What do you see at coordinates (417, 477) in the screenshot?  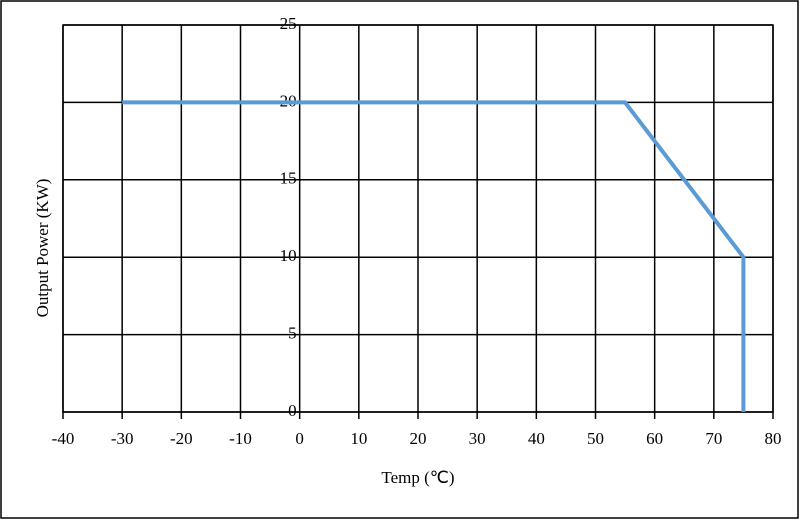 I see `x-axis-label: Temp (℃)` at bounding box center [417, 477].